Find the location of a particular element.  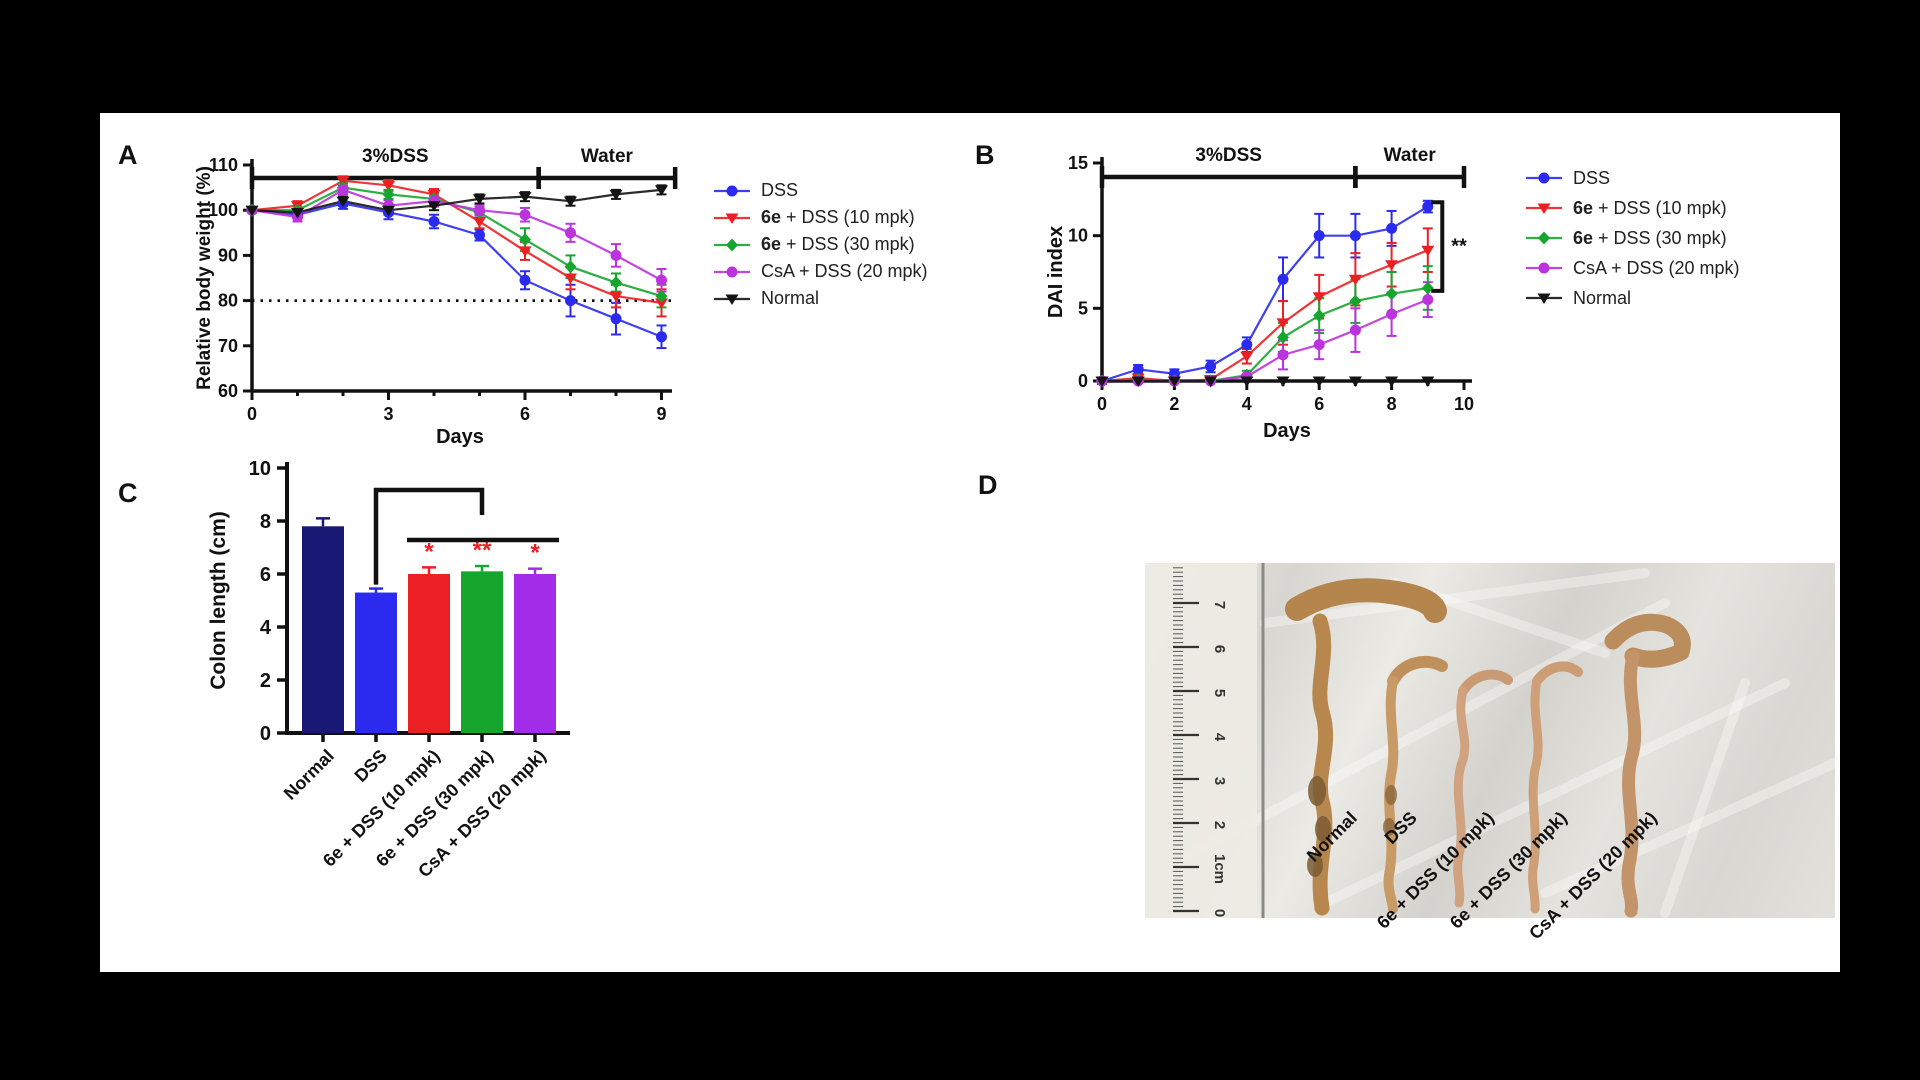

legend-label: DSS is located at coordinates (1592, 177).